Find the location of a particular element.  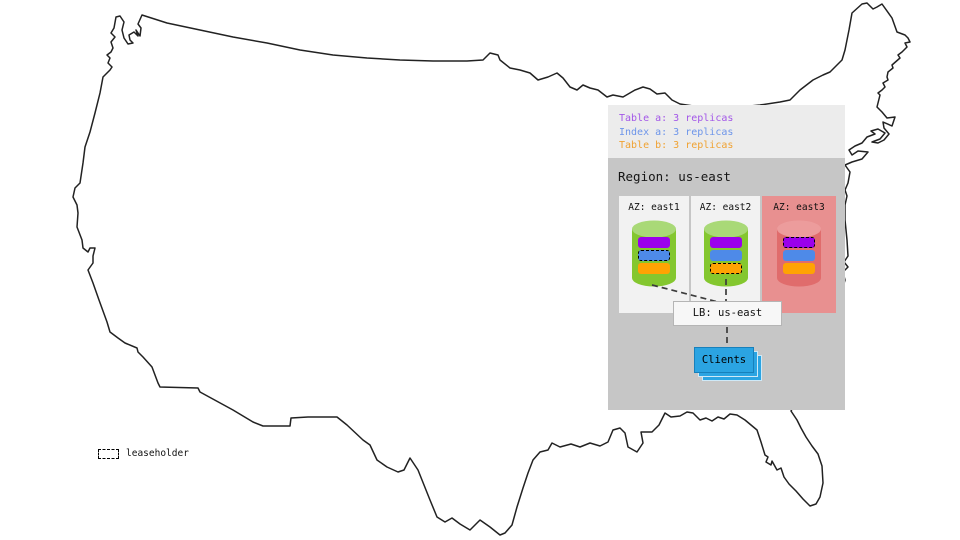

legend-table-a: Table a: 3 replicas is located at coordinates (676, 118).